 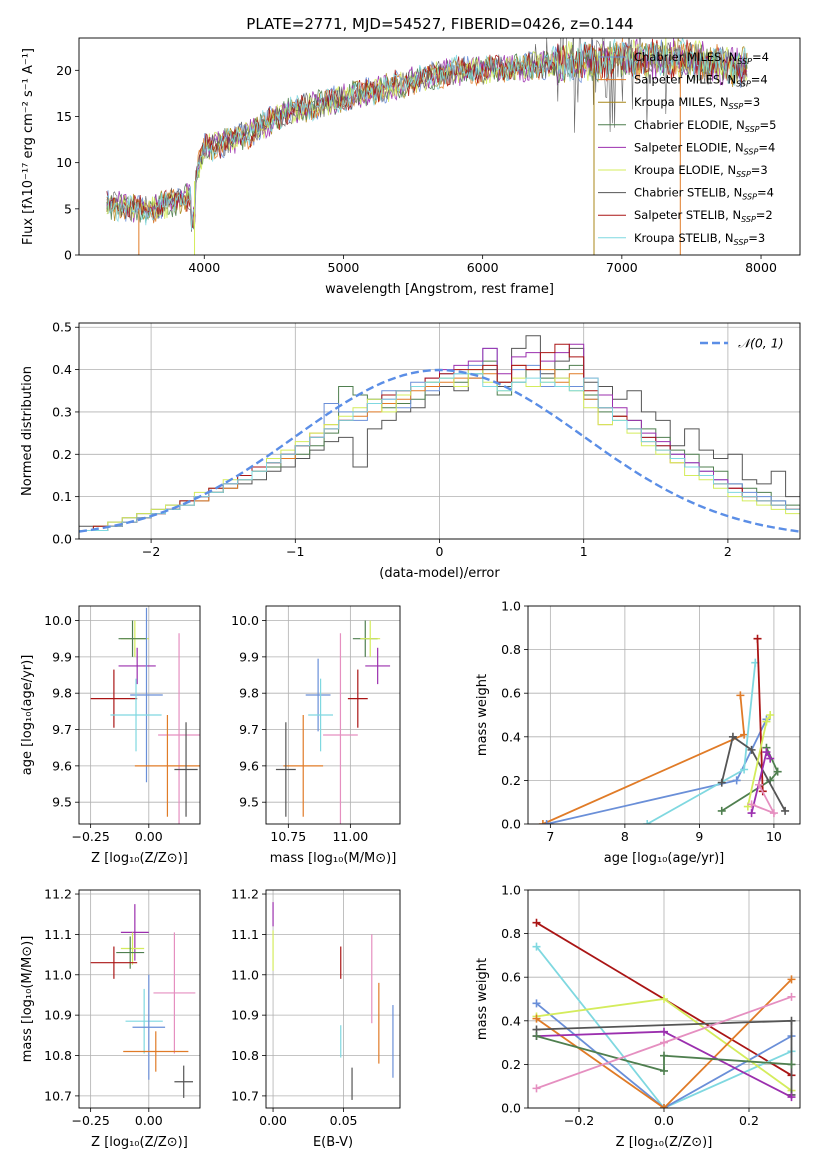 What do you see at coordinates (62, 369) in the screenshot?
I see `histogram-ytick-label: 0.4` at bounding box center [62, 369].